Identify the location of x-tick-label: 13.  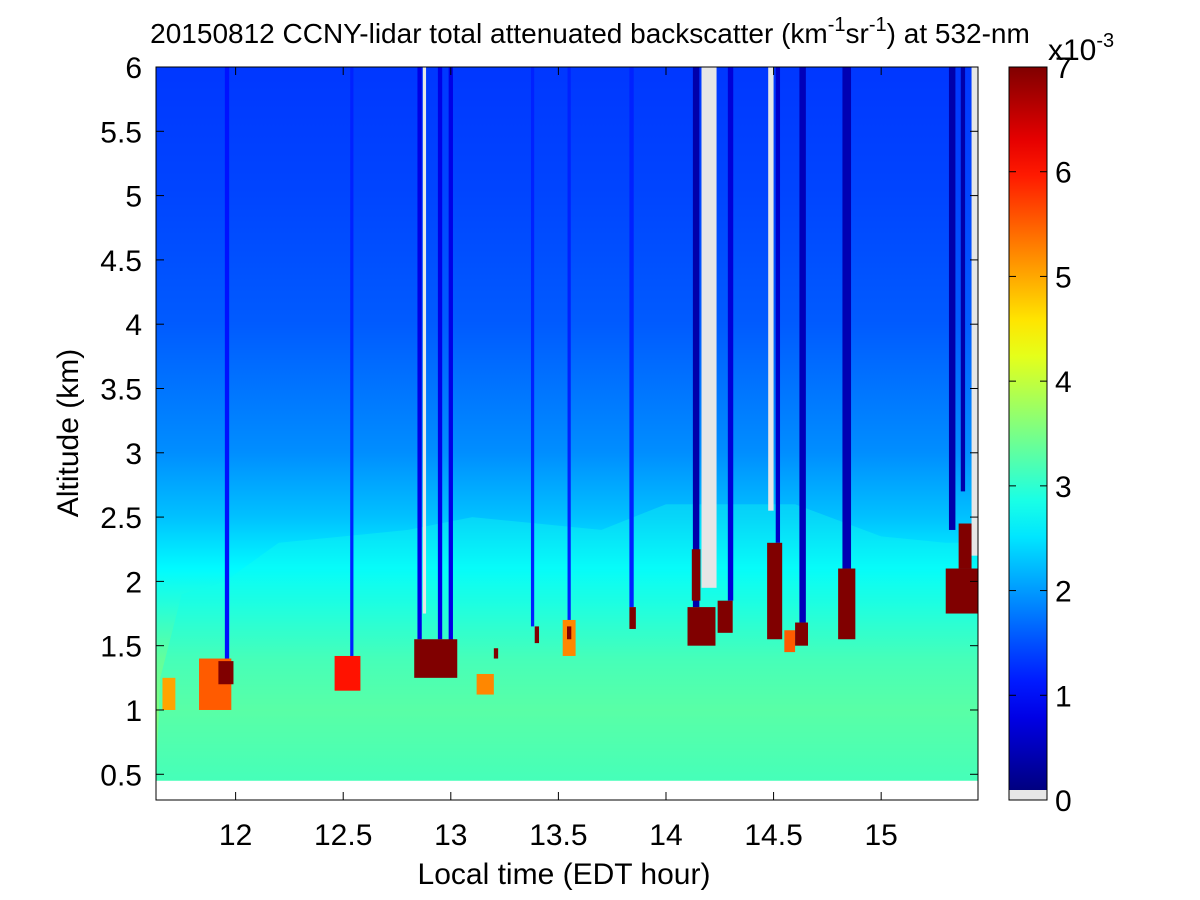
(450, 835).